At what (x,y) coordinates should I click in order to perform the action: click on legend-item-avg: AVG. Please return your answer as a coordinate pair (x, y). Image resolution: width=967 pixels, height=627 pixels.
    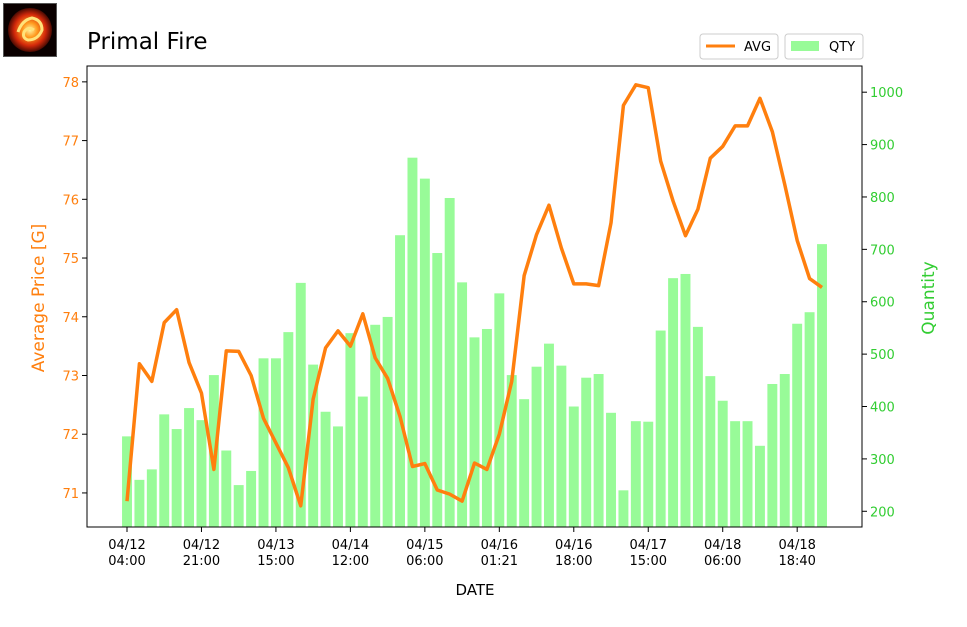
    Looking at the image, I should click on (739, 46).